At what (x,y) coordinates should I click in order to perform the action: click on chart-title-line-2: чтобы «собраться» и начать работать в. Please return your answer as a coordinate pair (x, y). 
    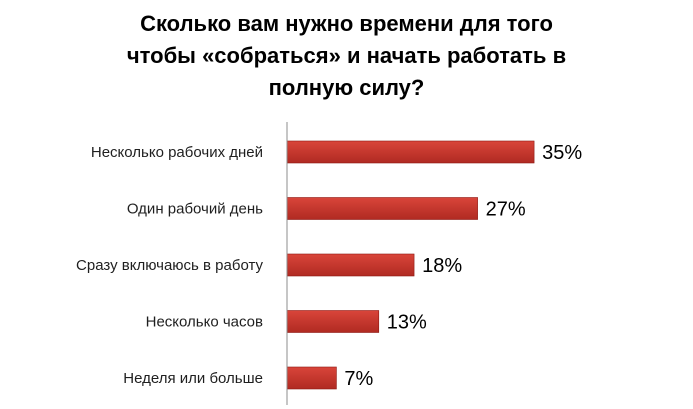
    Looking at the image, I should click on (346, 55).